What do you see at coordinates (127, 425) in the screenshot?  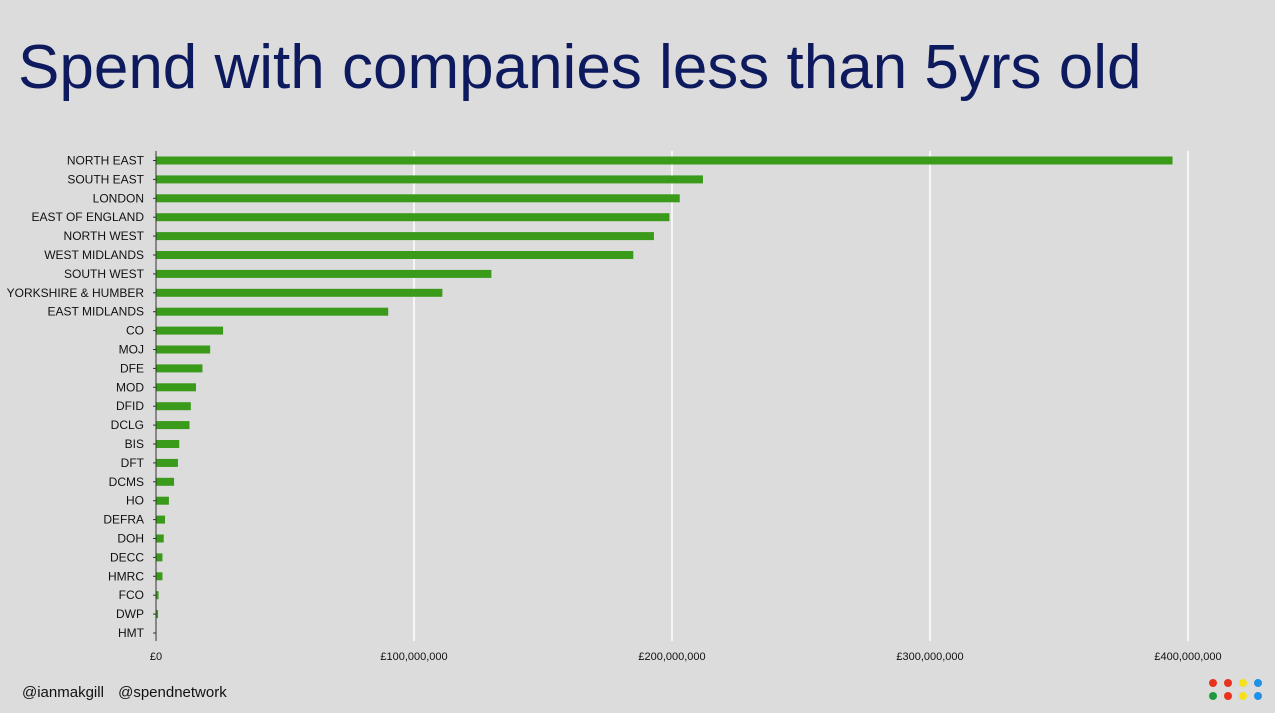 I see `category-label: DCLG` at bounding box center [127, 425].